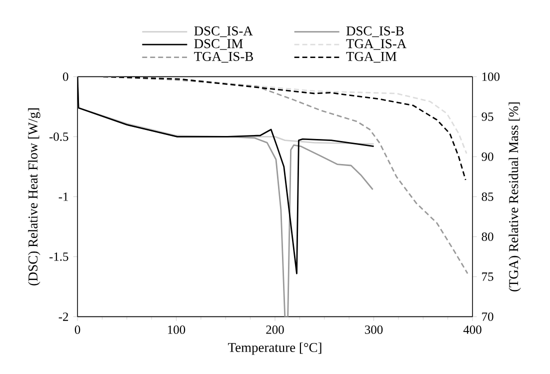 The image size is (550, 374). I want to click on y2-axis-title: (TGA) Relative Residual Mass [%], so click(514, 197).